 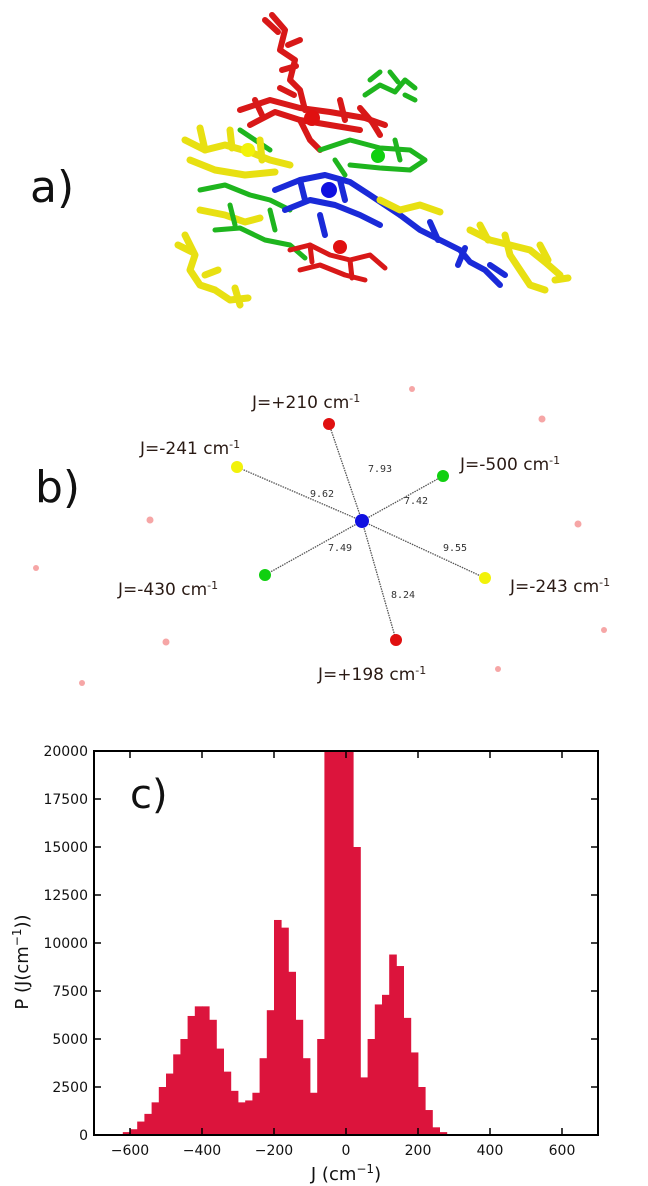 I want to click on bond-lowleft-green, so click(x=313, y=548).